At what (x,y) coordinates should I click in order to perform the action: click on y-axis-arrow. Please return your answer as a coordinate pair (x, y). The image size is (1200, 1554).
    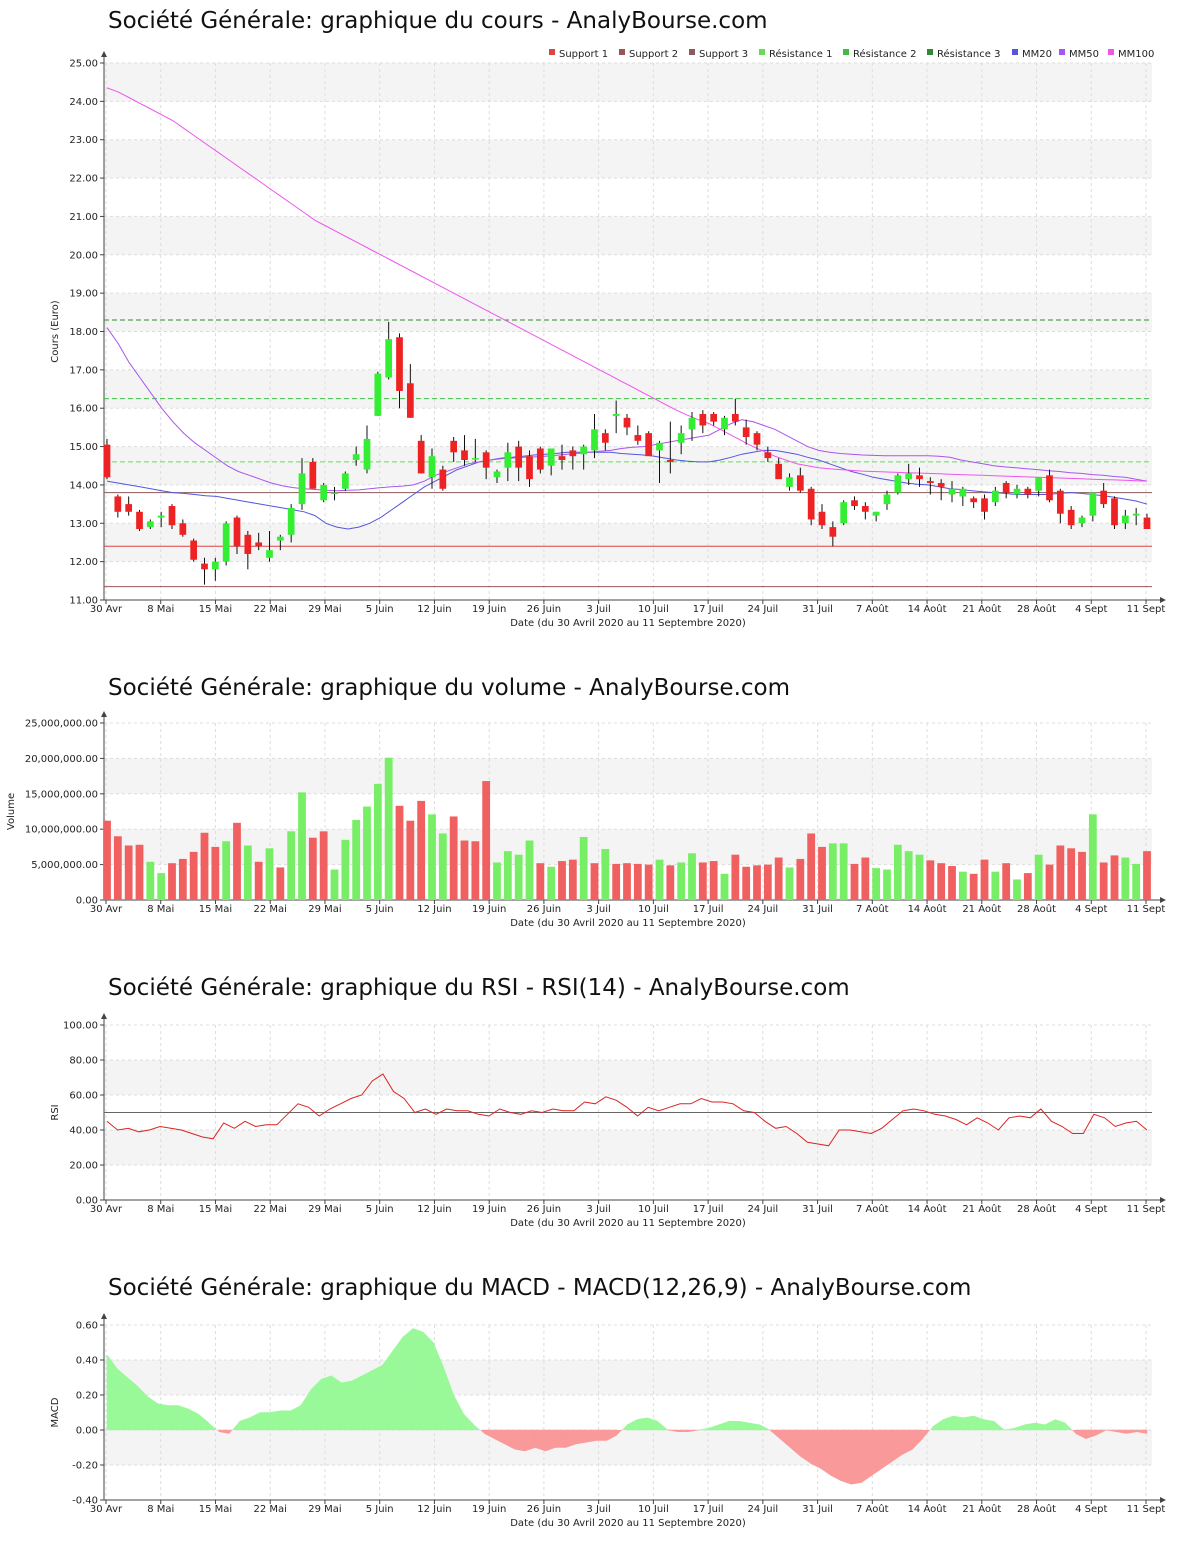
    Looking at the image, I should click on (104, 54).